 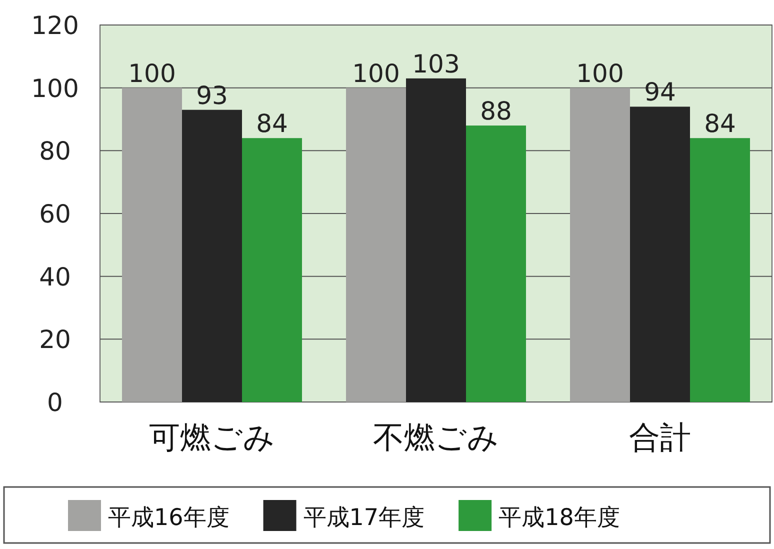 What do you see at coordinates (559, 518) in the screenshot?
I see `legend-label: 平成18年度` at bounding box center [559, 518].